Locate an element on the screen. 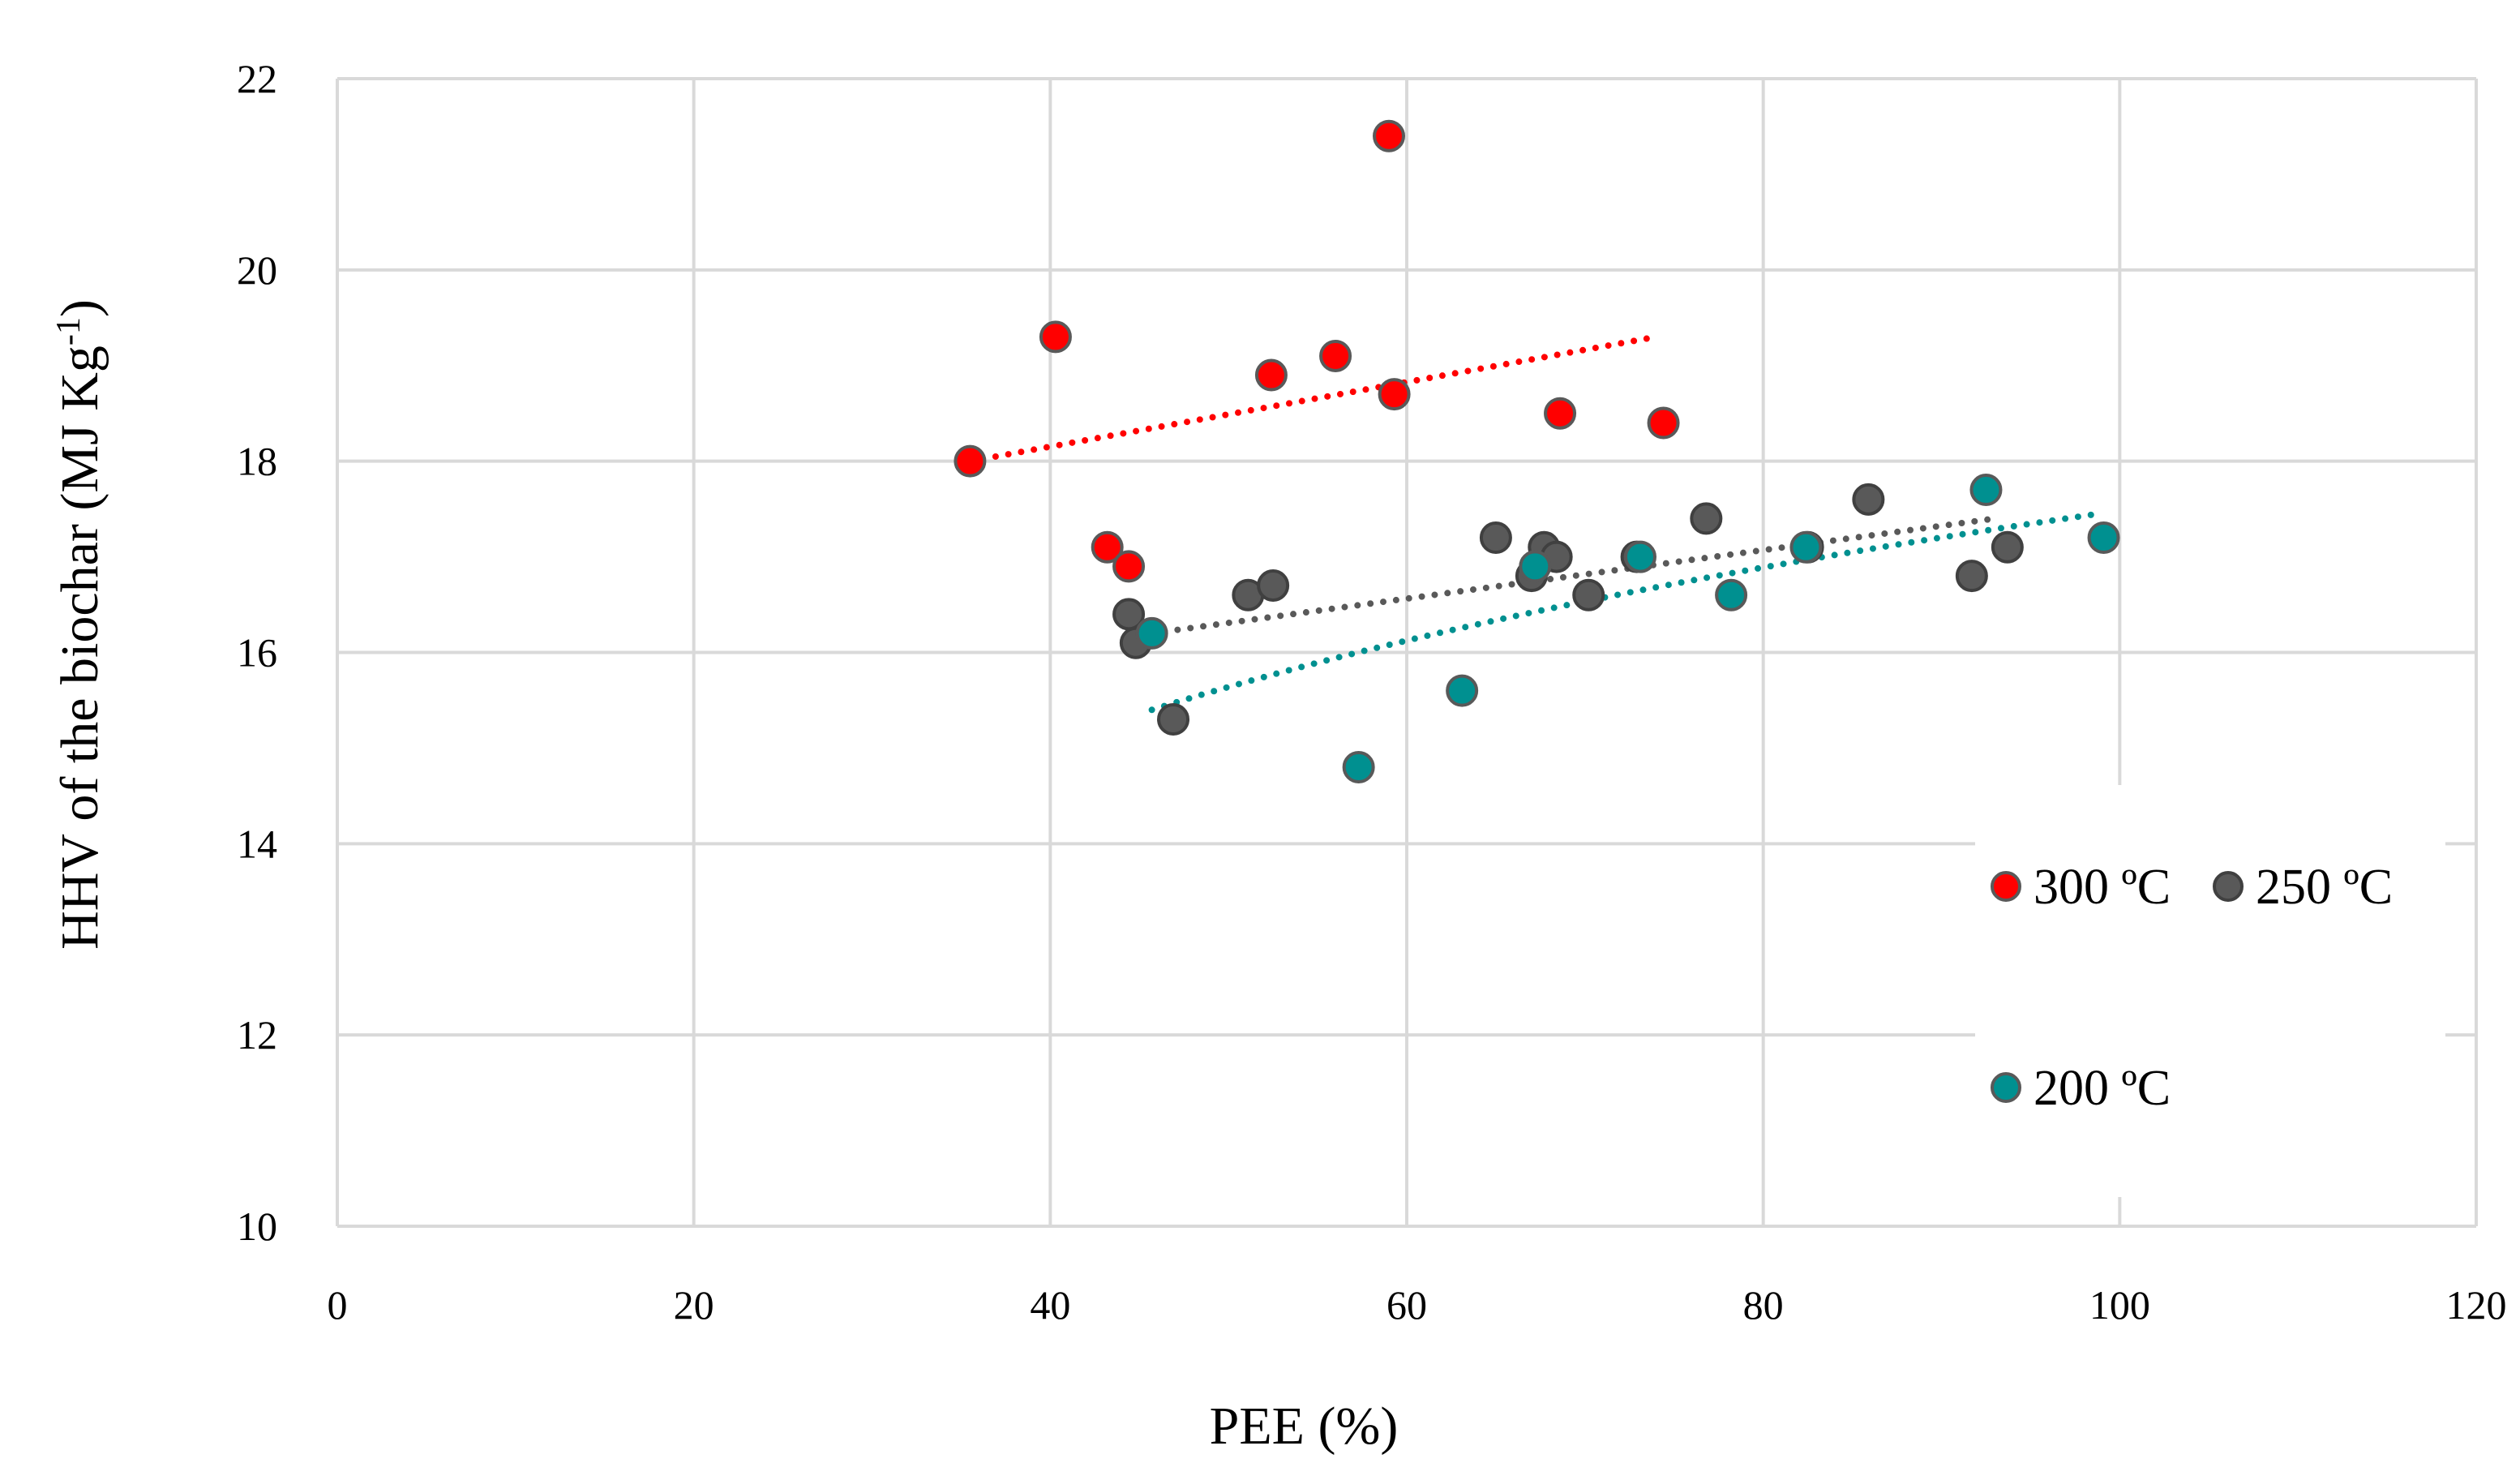  y-tick-label-22: 22 is located at coordinates (257, 78).